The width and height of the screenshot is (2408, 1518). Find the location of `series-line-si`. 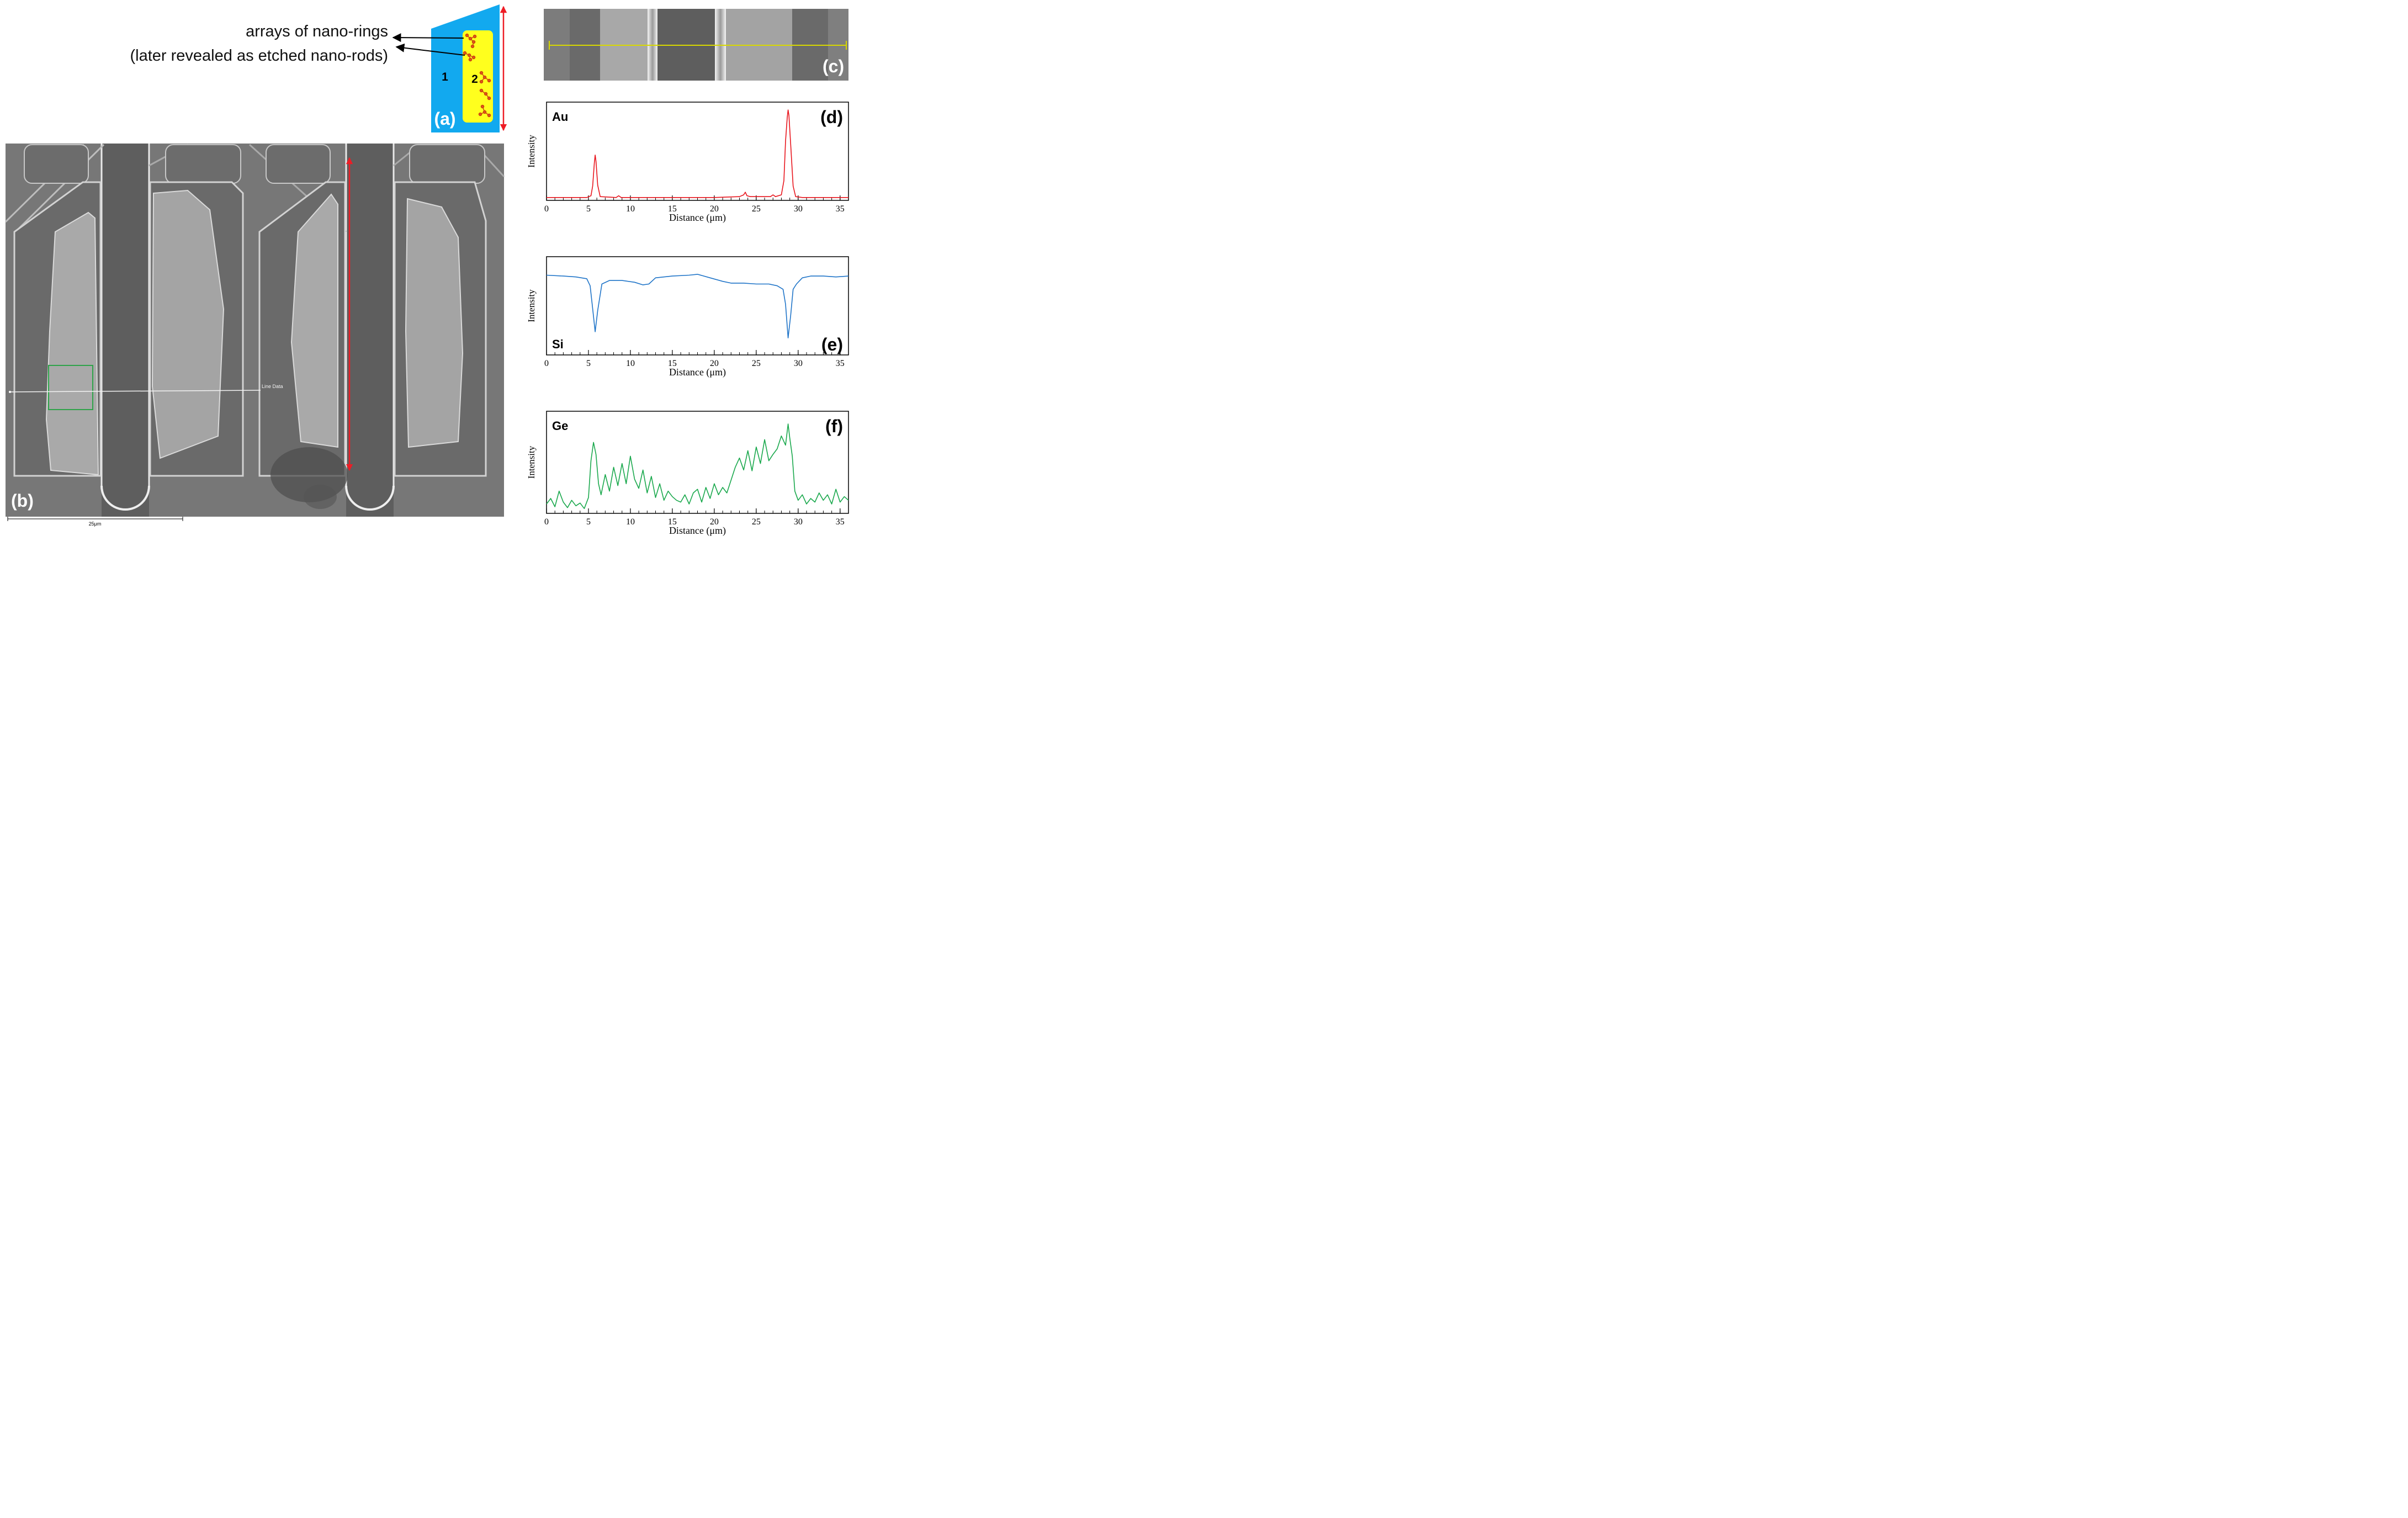

series-line-si is located at coordinates (697, 307).